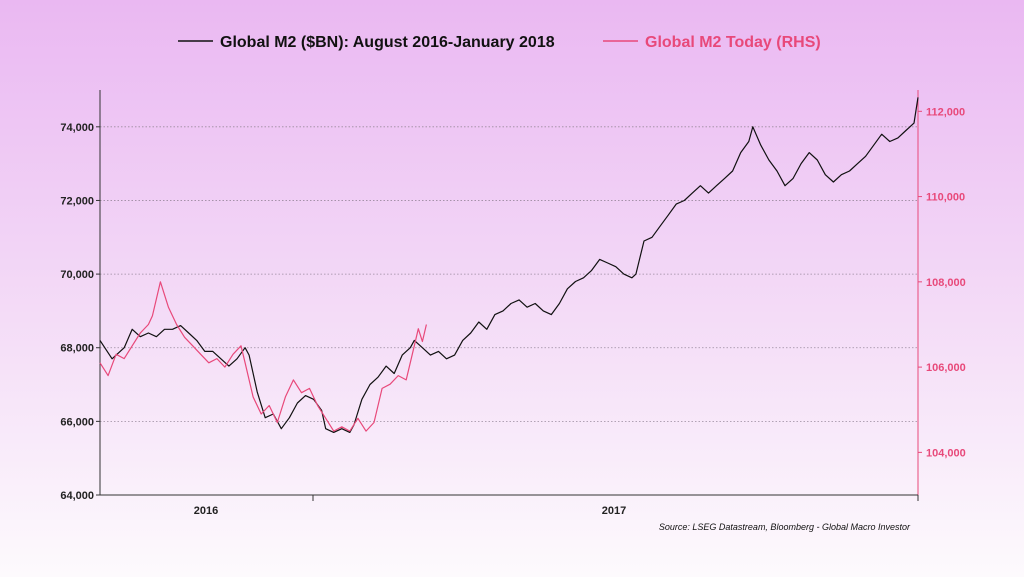  Describe the element at coordinates (80, 312) in the screenshot. I see `y-ticks-left: 64,000 66,000 68,000 70,000 72,000 74,000` at that location.